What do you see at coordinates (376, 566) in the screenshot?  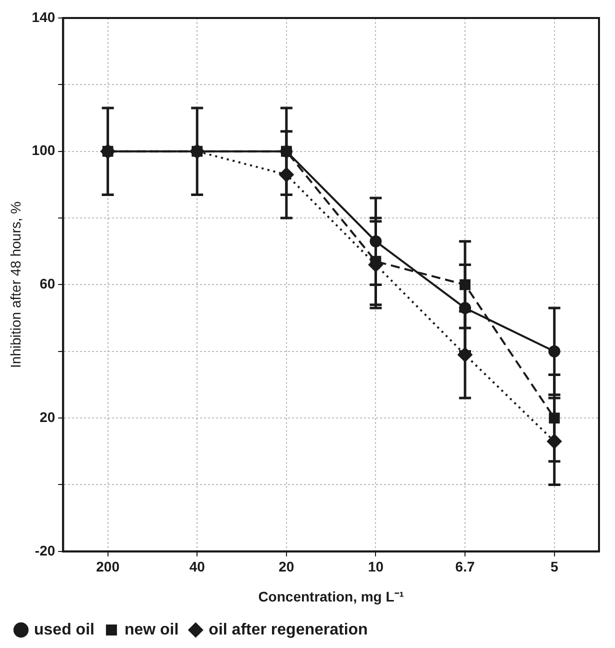 I see `x-tick-label: 10` at bounding box center [376, 566].